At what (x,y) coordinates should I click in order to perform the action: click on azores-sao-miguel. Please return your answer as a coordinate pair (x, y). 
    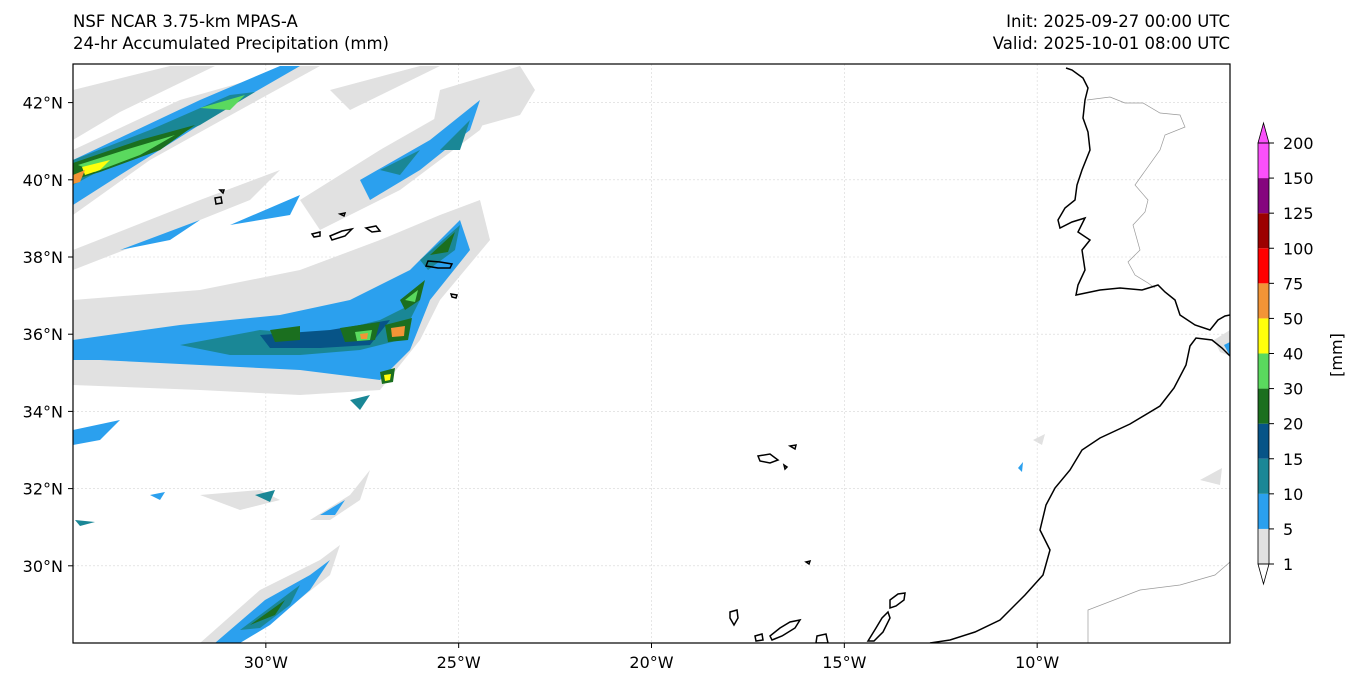
    Looking at the image, I should click on (439, 264).